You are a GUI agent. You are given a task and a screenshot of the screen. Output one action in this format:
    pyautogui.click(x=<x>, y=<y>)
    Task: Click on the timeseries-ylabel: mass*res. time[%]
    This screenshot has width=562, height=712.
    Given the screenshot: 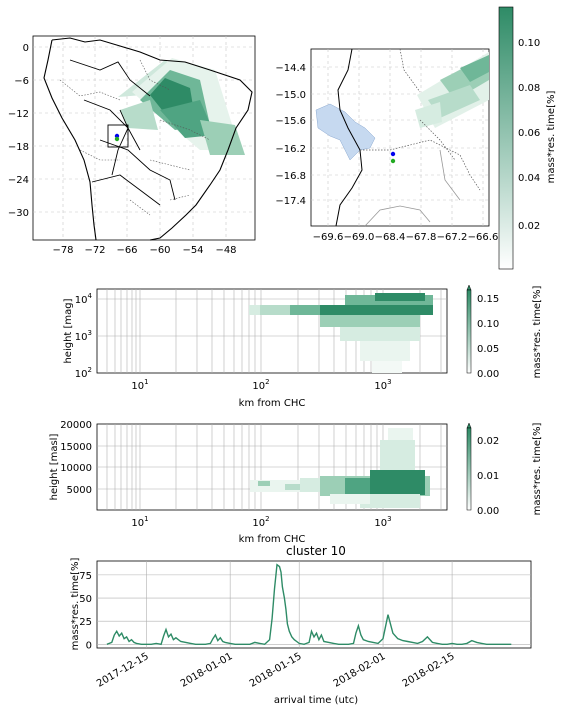 What is the action you would take?
    pyautogui.click(x=75, y=604)
    